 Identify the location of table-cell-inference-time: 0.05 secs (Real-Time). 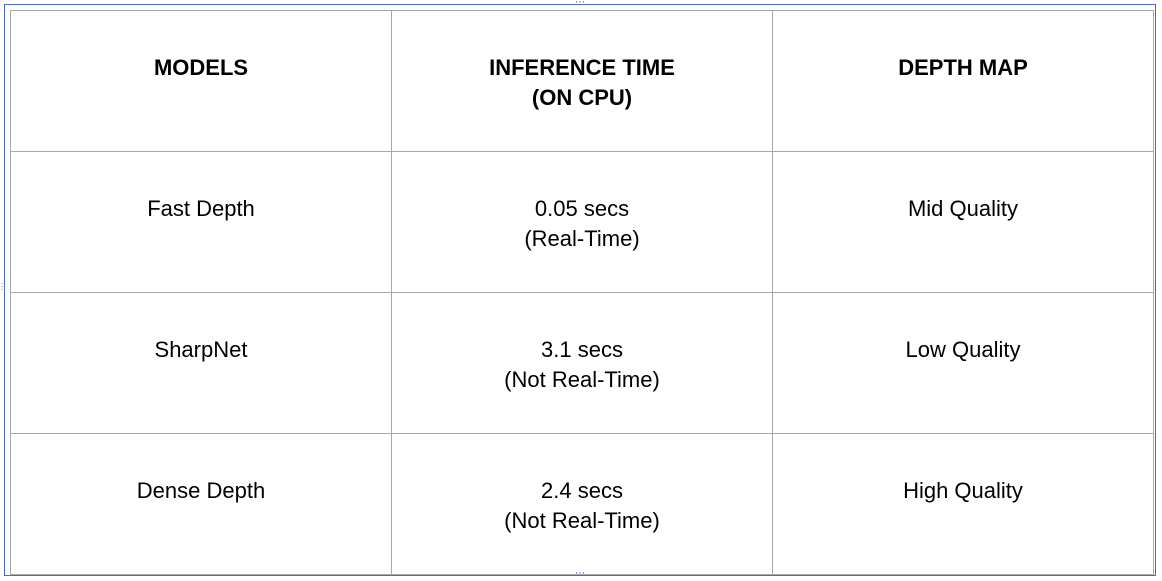
(582, 222).